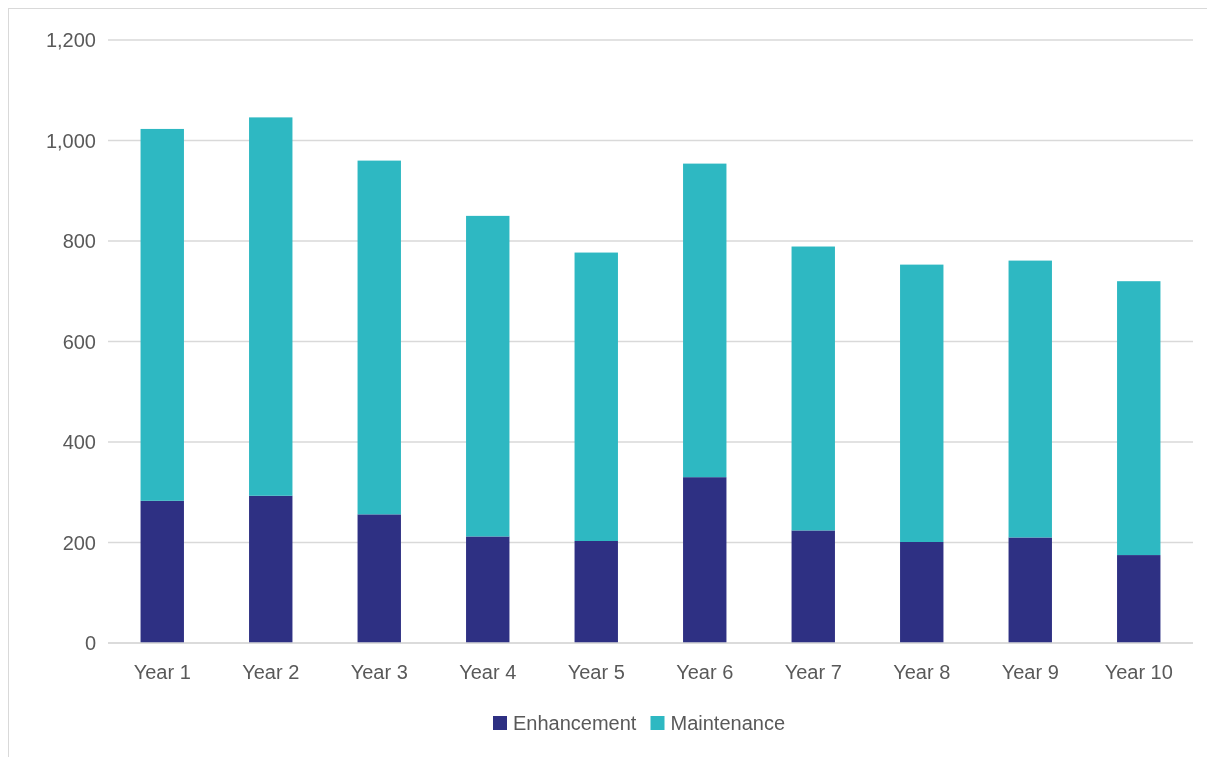 Image resolution: width=1207 pixels, height=757 pixels. Describe the element at coordinates (705, 672) in the screenshot. I see `x-tick-label: Year 6` at that location.